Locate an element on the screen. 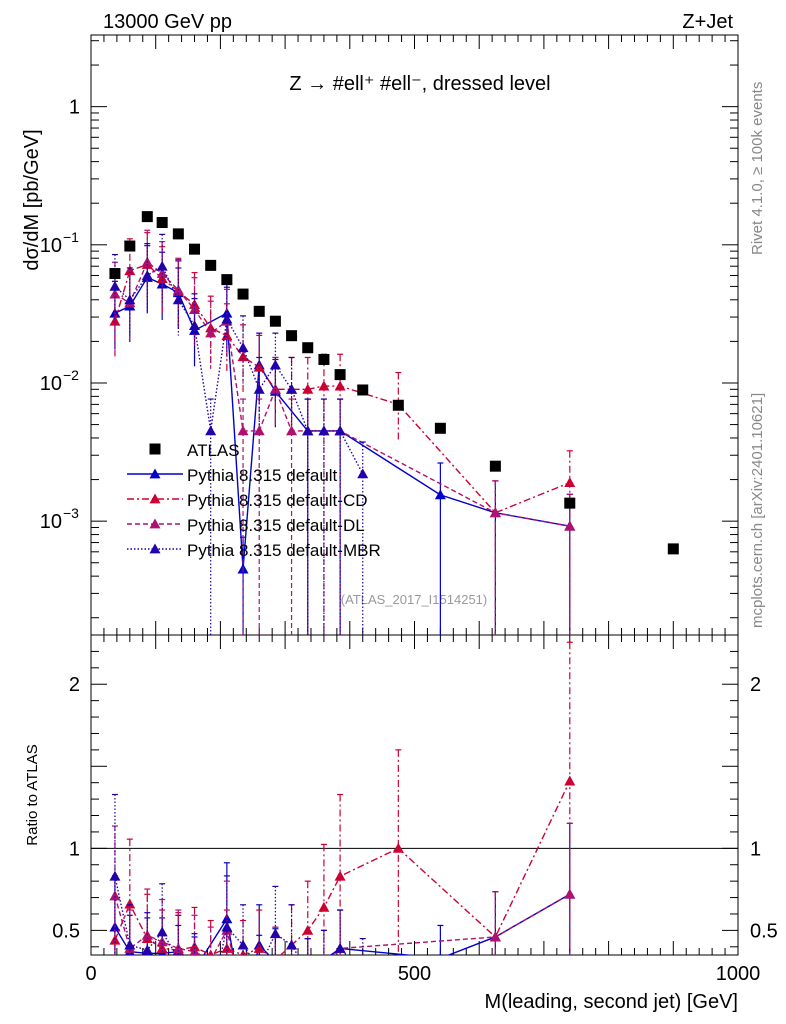 This screenshot has width=786, height=1024. y-tick-exponent: −2 is located at coordinates (71, 375).